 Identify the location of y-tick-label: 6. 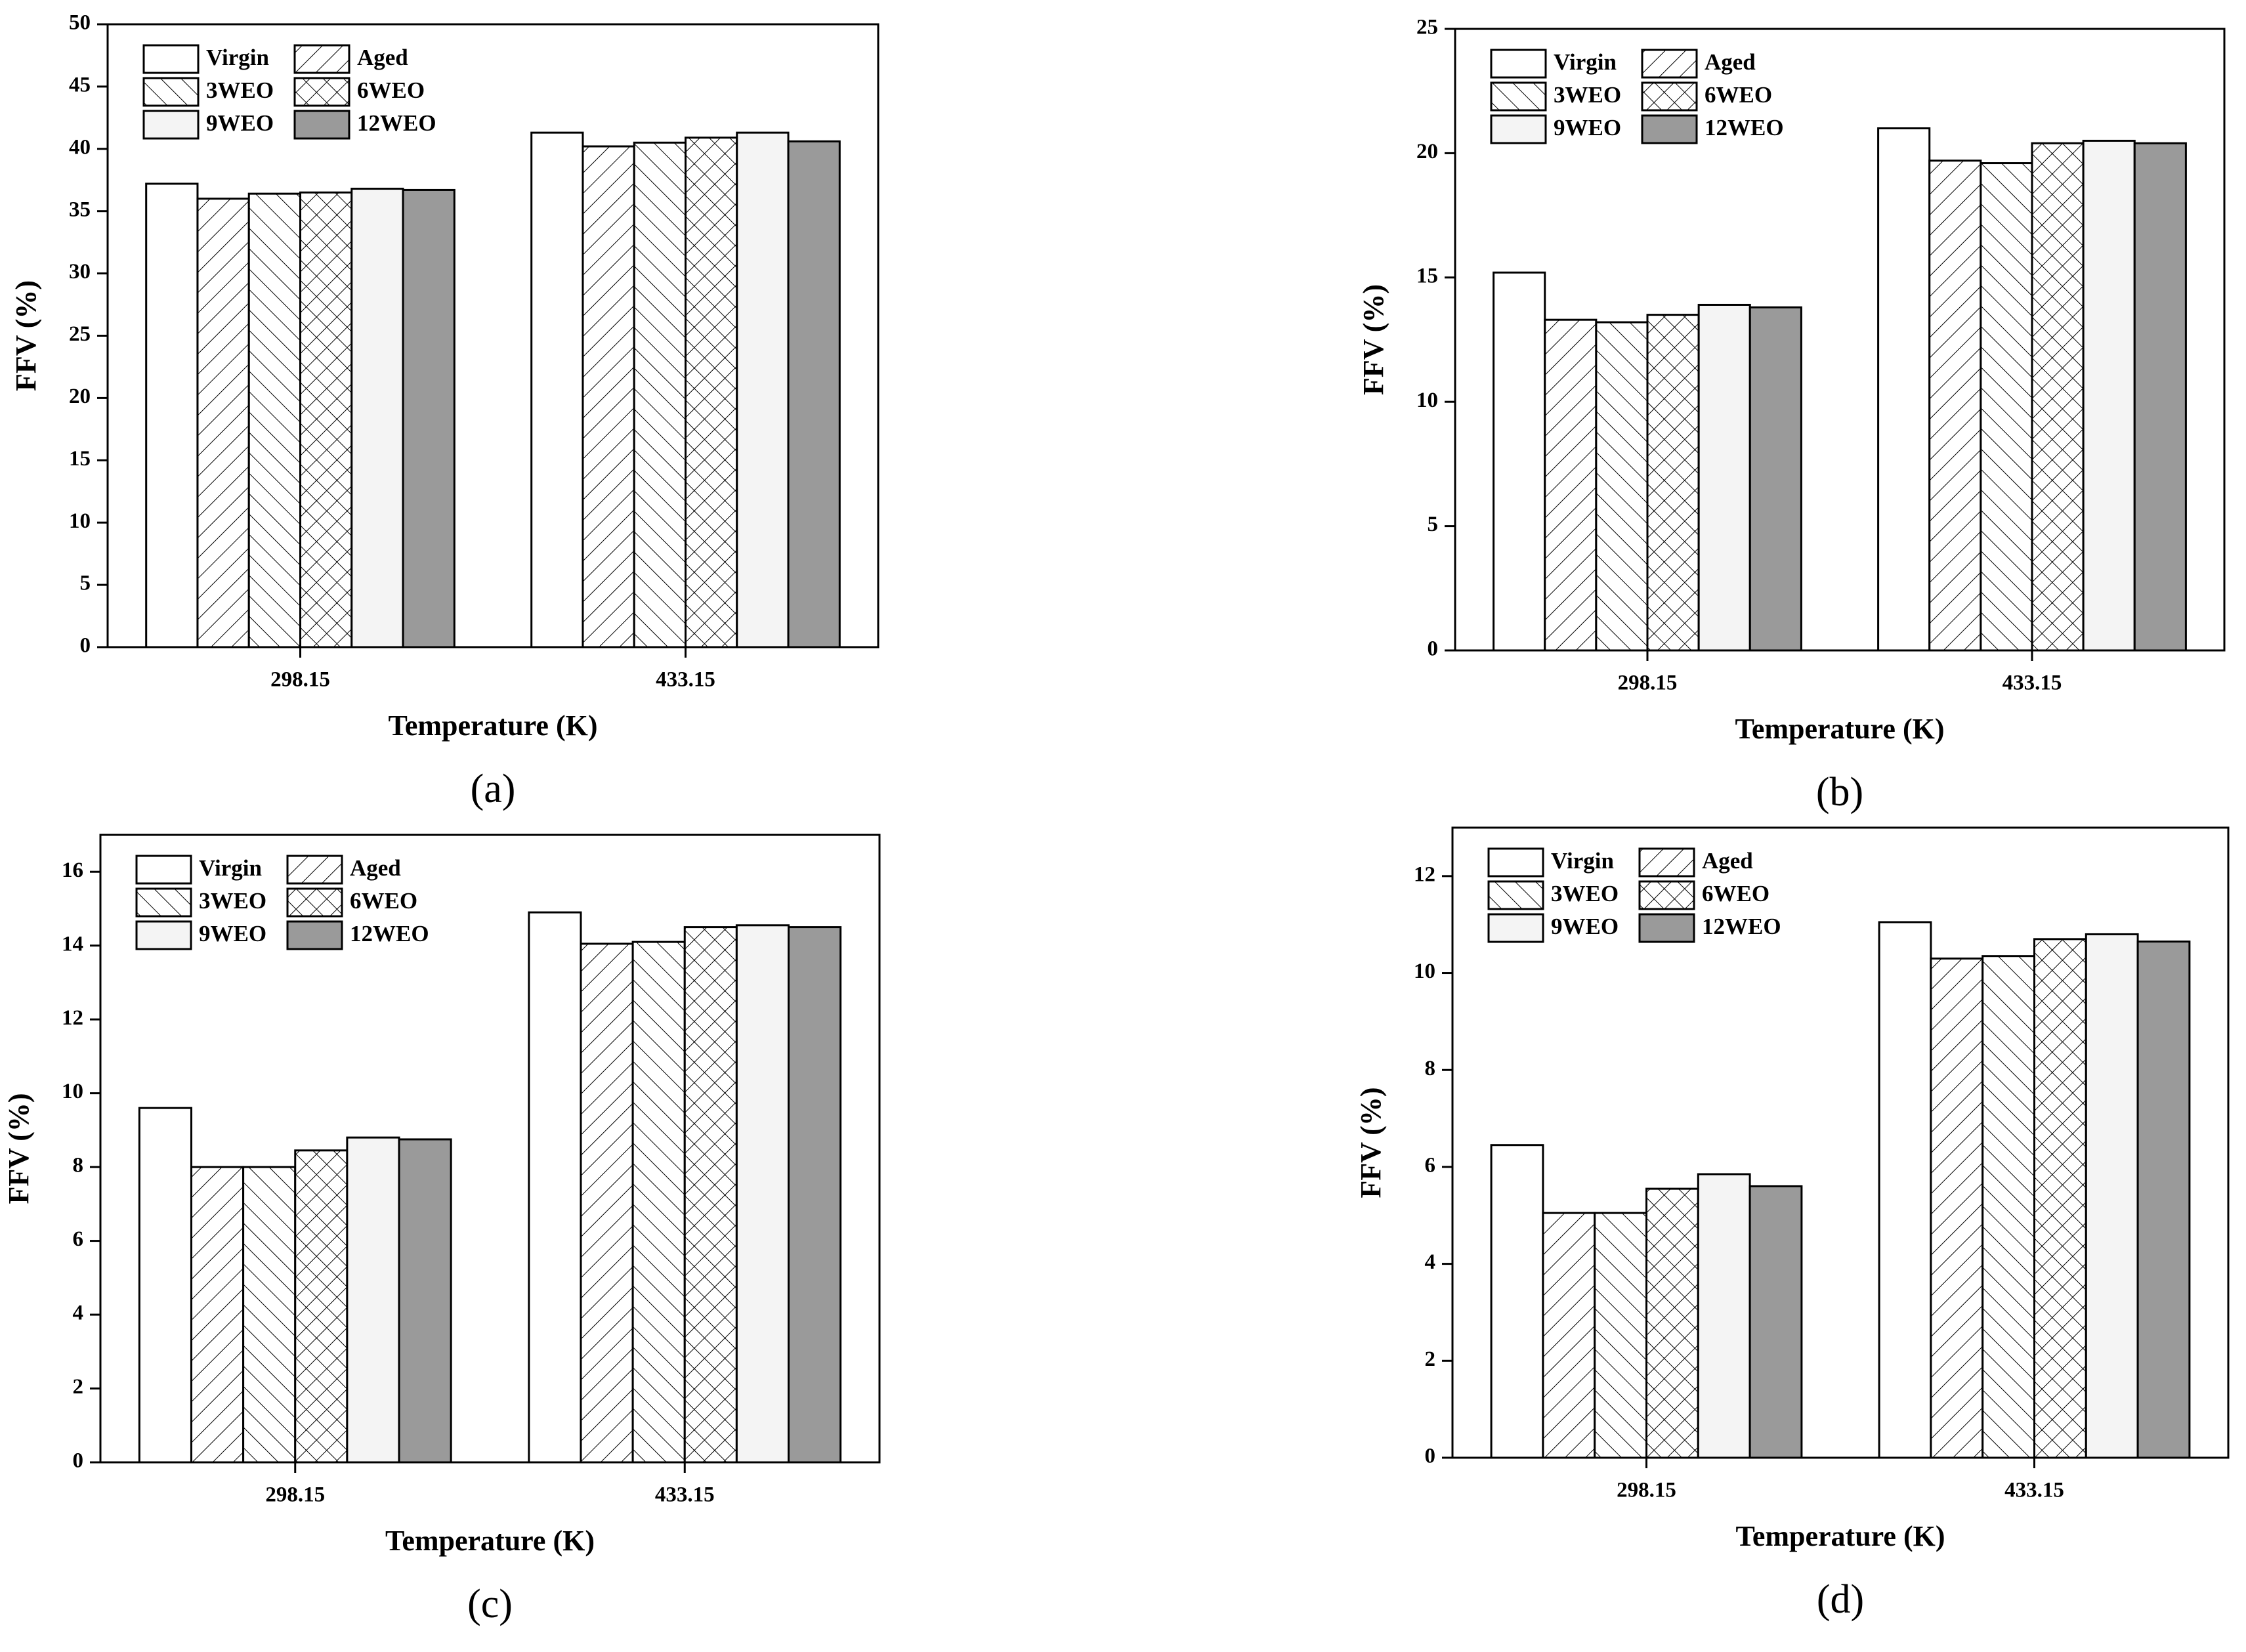
(1430, 1165).